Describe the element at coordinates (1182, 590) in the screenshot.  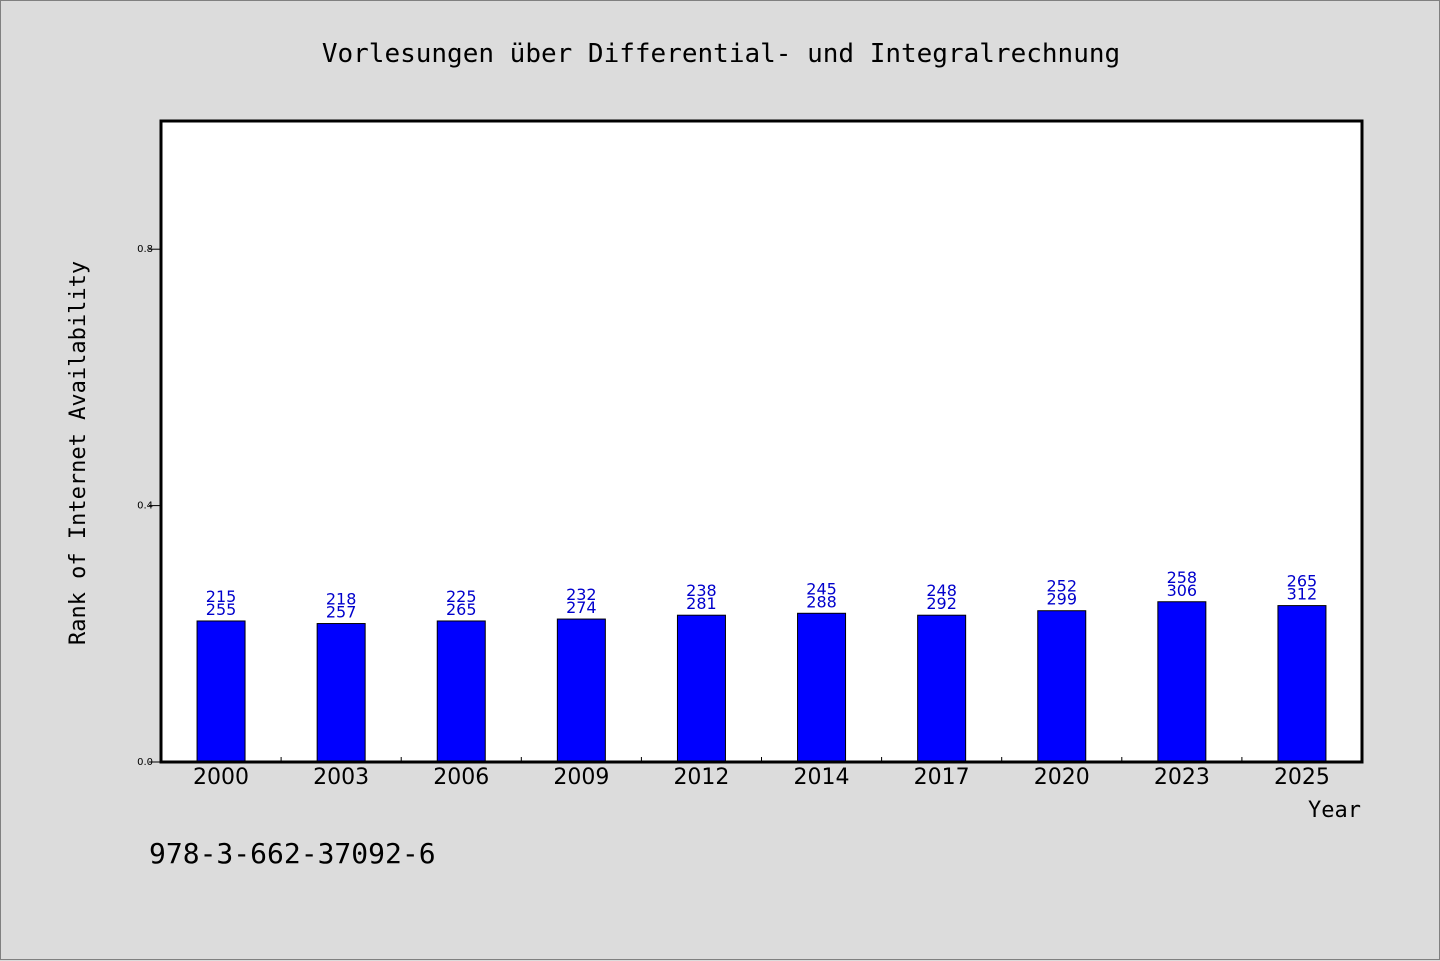
I see `data-label-lower: 306` at that location.